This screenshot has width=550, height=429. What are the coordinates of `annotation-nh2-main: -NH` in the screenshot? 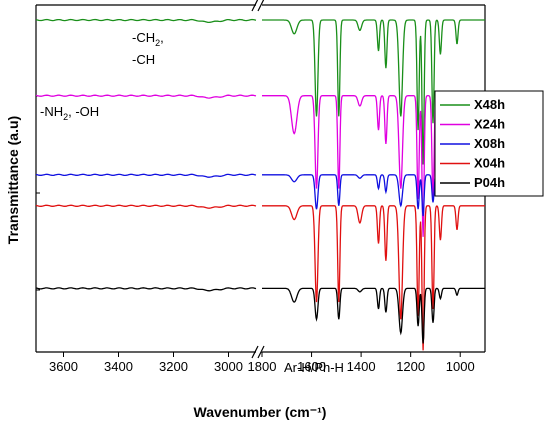 It's located at (51, 111).